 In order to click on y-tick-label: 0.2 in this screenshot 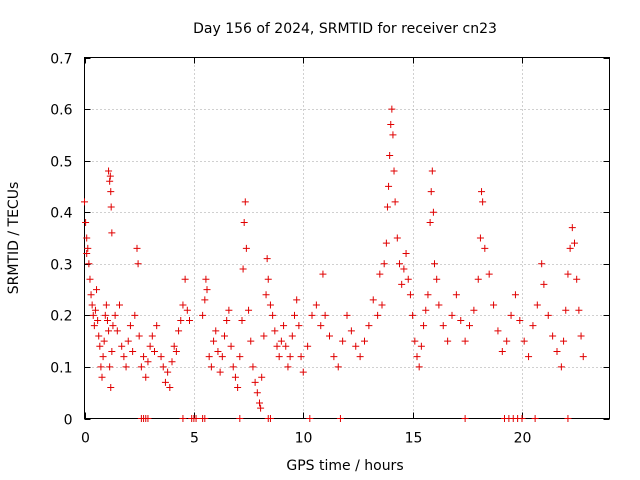, I will do `click(61, 317)`.